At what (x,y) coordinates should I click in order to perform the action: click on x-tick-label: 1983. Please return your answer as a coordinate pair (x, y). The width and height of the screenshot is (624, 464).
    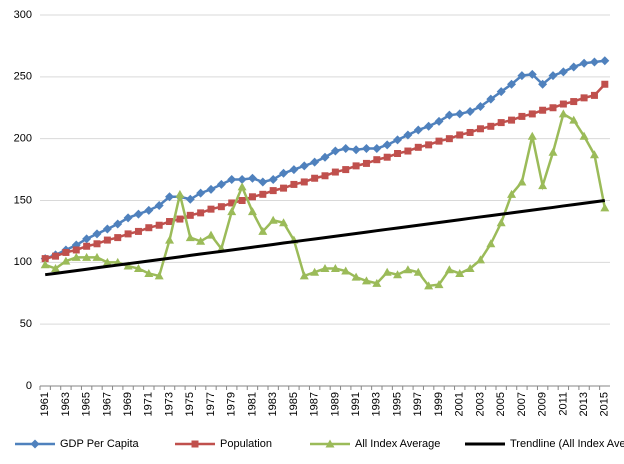
    Looking at the image, I should click on (273, 404).